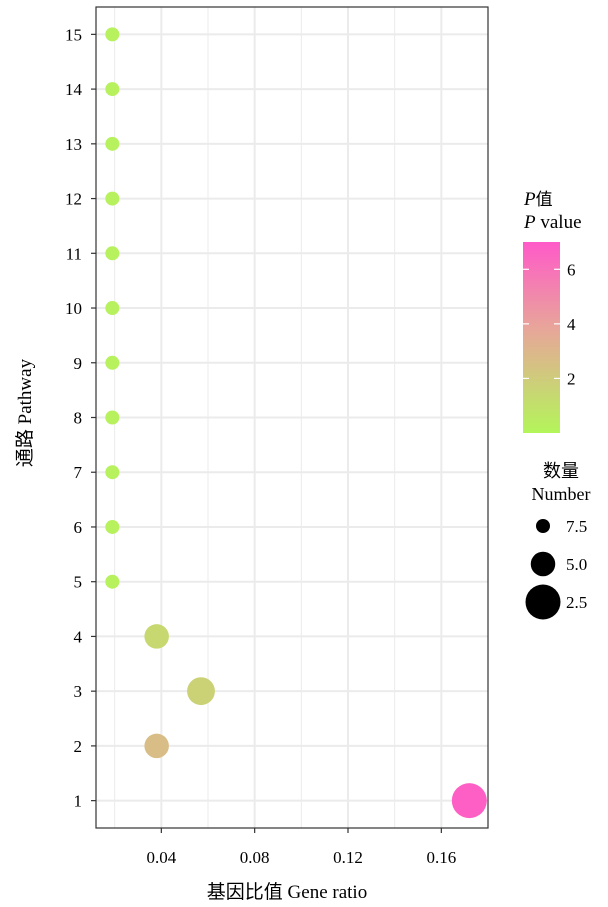 The image size is (608, 907). Describe the element at coordinates (78, 527) in the screenshot. I see `y-tick-label: 6` at that location.